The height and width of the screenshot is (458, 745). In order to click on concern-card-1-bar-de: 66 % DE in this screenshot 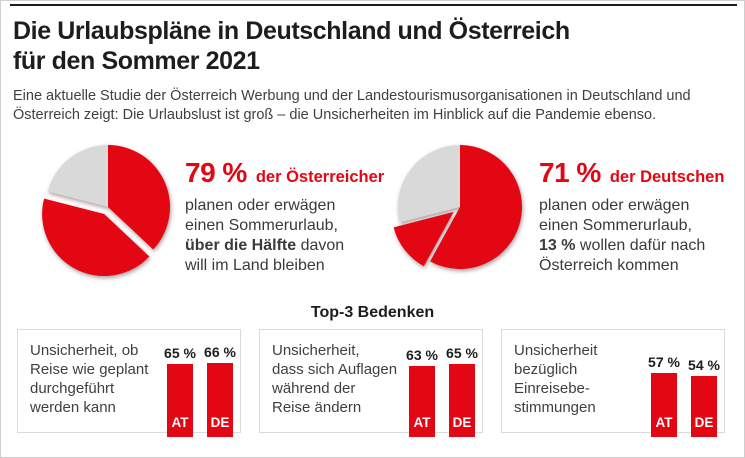, I will do `click(220, 390)`.